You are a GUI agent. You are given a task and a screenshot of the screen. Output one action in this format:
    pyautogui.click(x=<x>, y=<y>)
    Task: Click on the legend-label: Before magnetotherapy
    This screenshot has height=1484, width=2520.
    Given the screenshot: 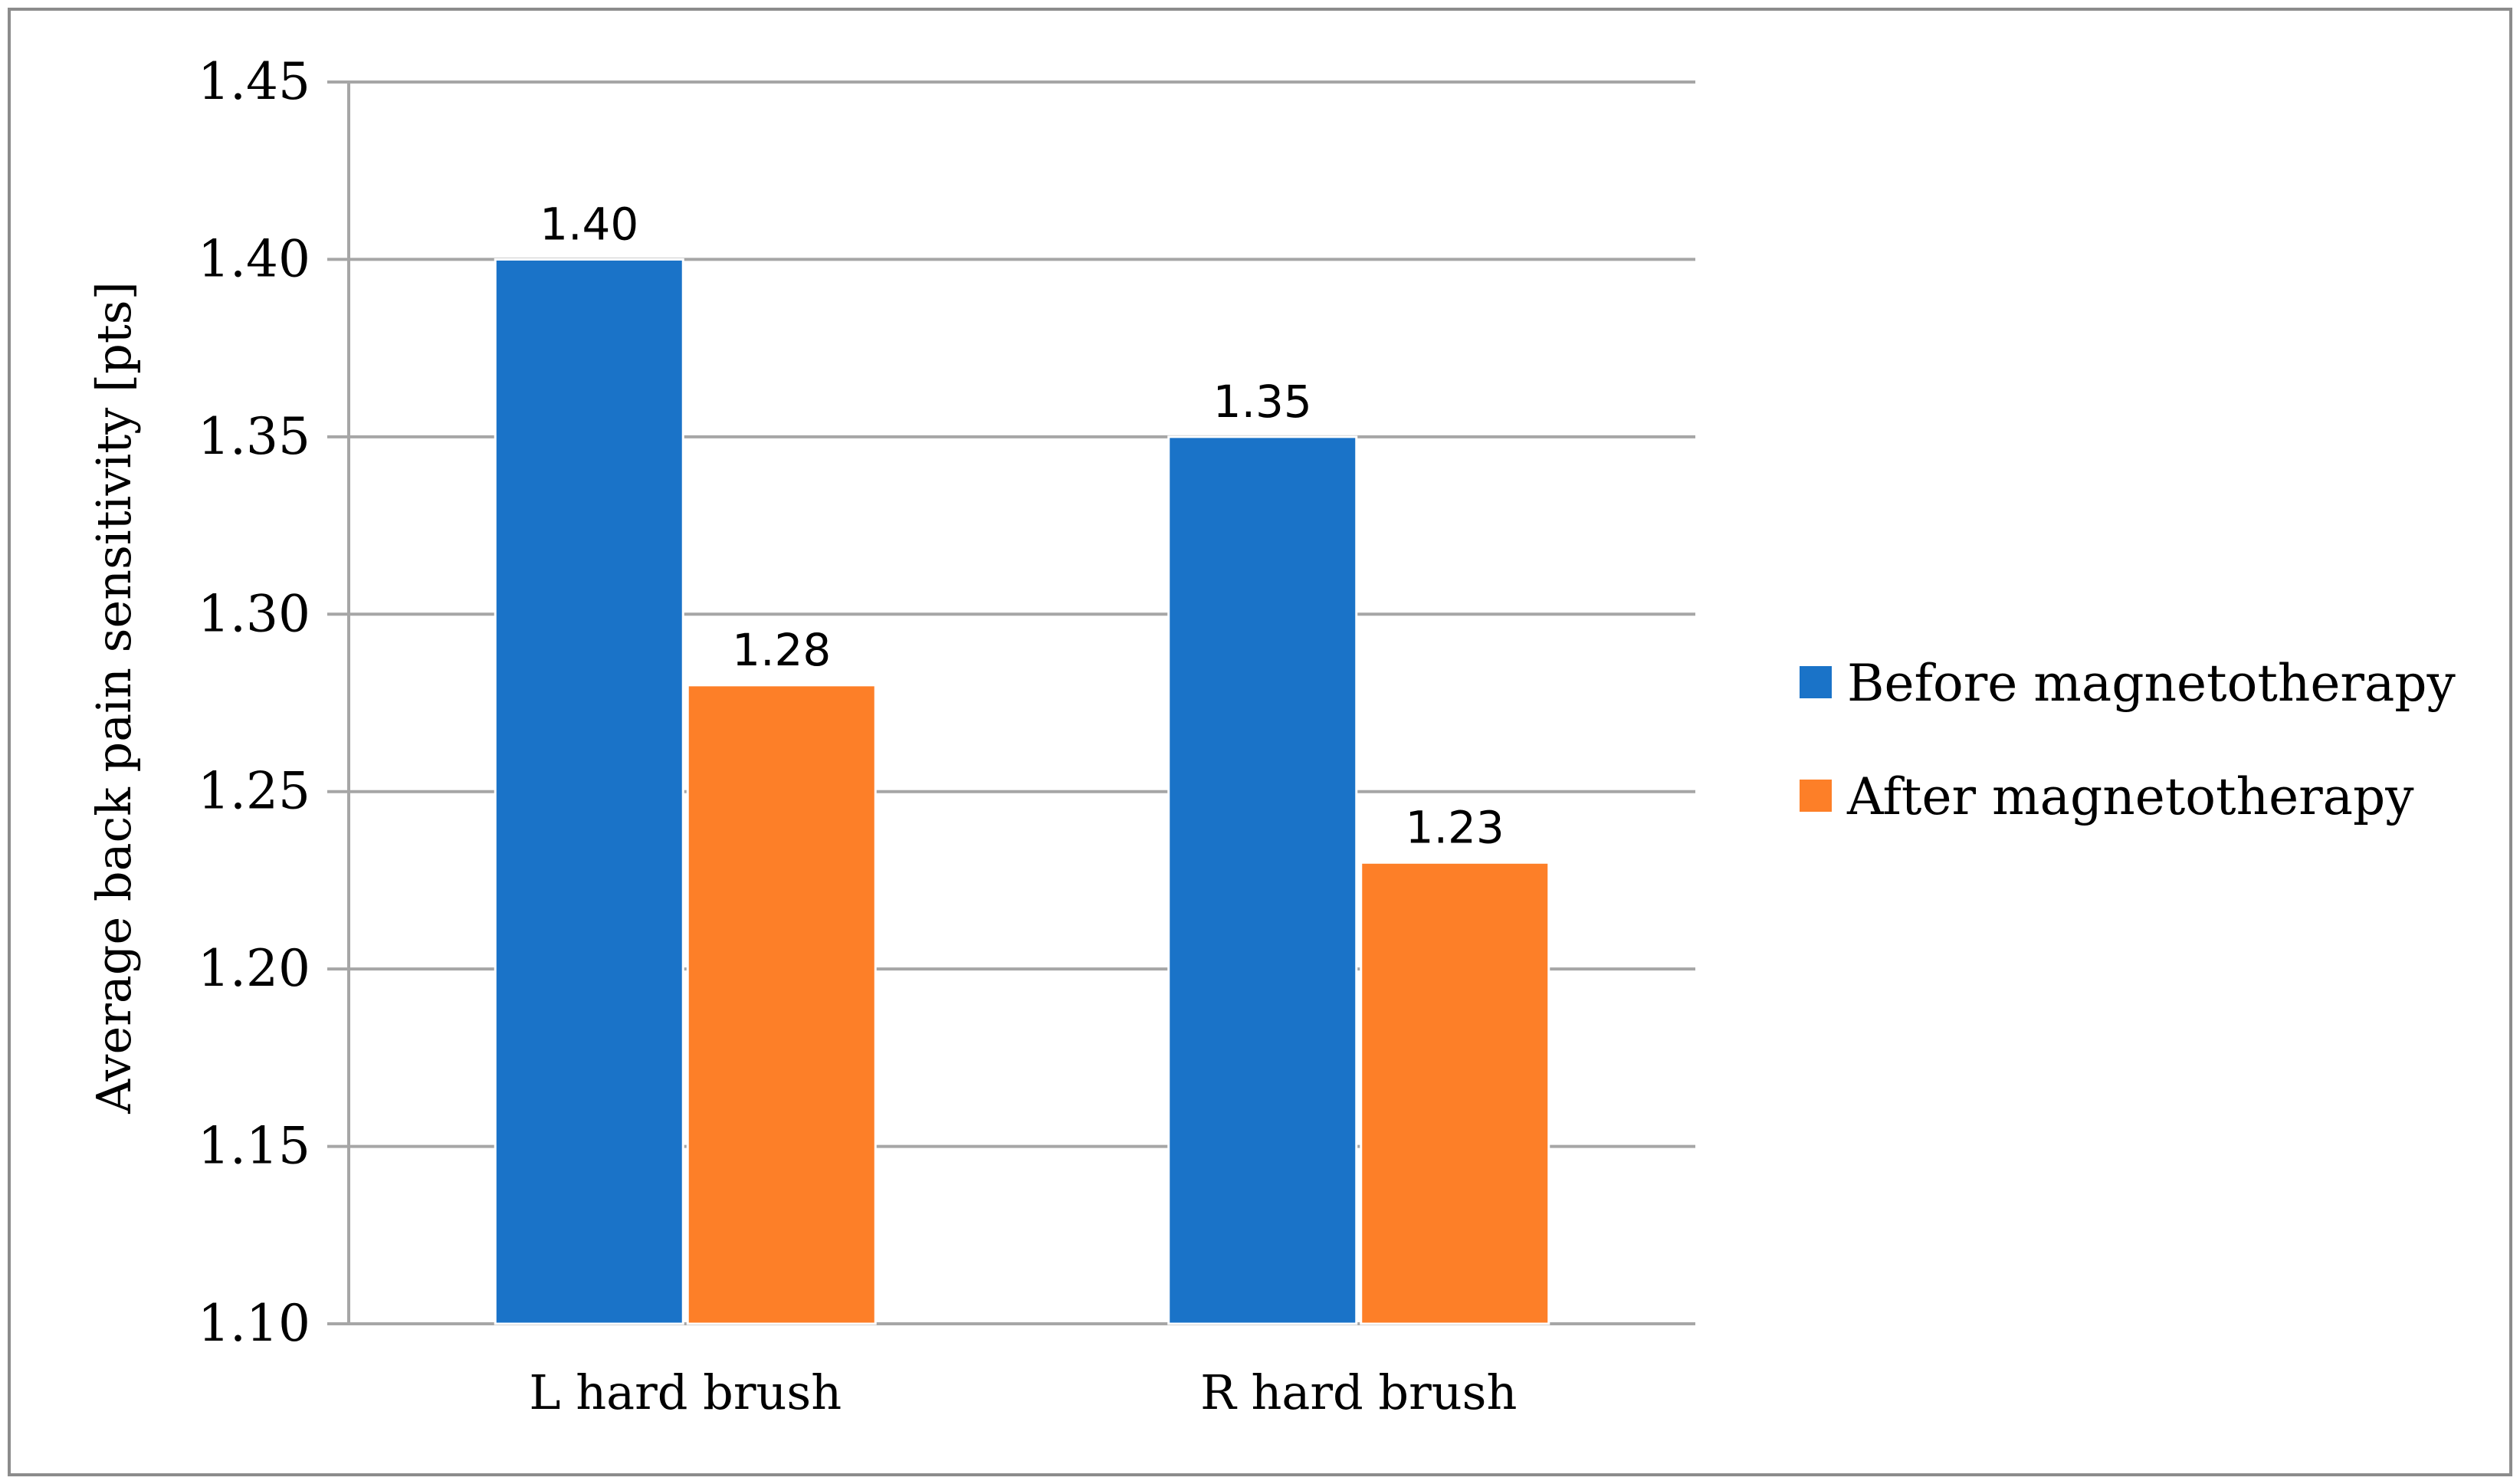 What is the action you would take?
    pyautogui.click(x=2151, y=683)
    